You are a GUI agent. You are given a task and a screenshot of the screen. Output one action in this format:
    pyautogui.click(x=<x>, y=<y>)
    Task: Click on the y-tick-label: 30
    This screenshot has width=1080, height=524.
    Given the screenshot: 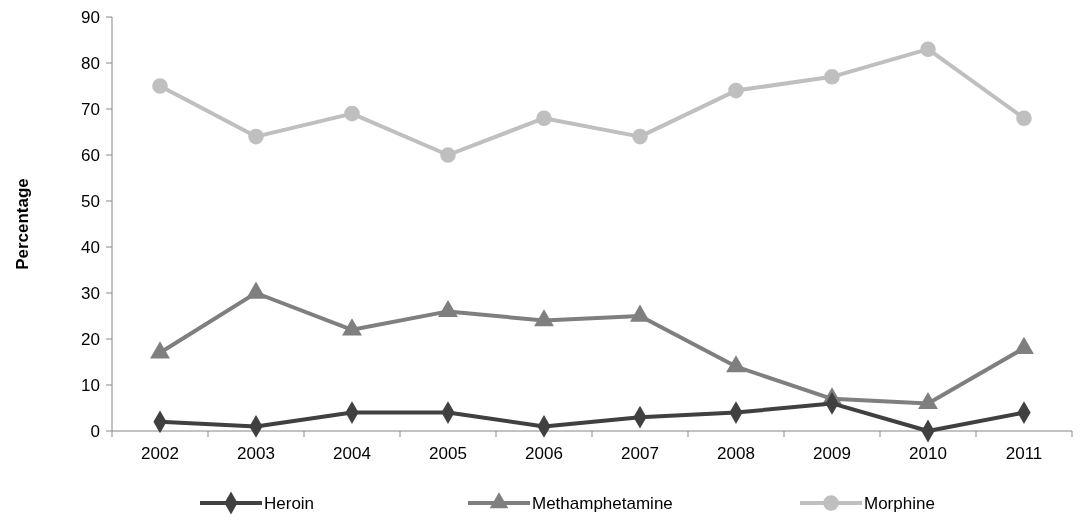 What is the action you would take?
    pyautogui.click(x=90, y=293)
    